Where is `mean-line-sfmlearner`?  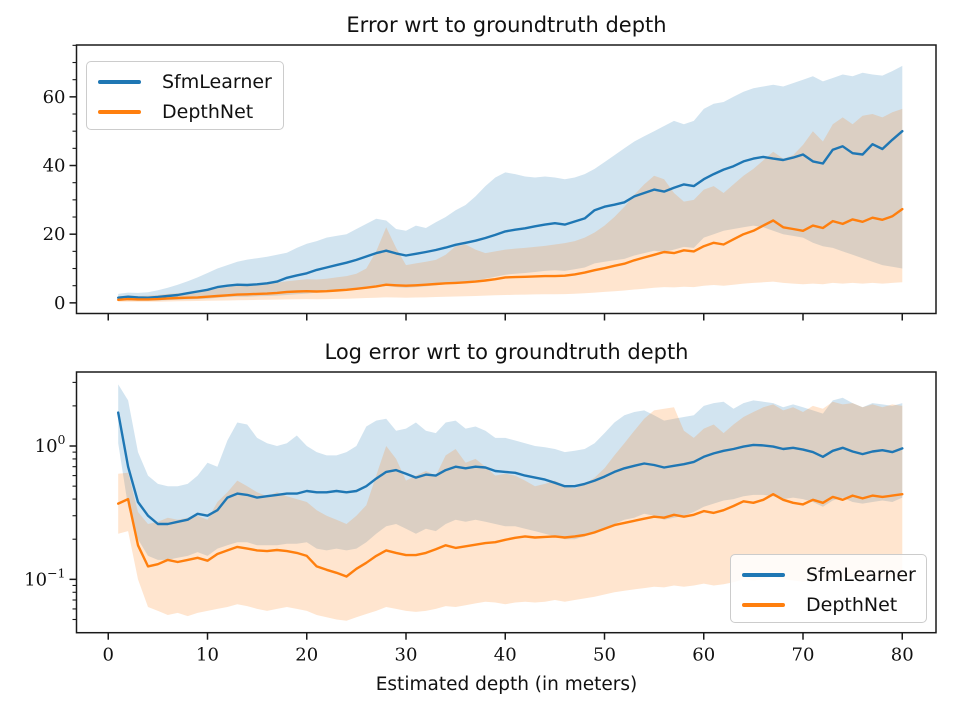
mean-line-sfmlearner is located at coordinates (510, 468).